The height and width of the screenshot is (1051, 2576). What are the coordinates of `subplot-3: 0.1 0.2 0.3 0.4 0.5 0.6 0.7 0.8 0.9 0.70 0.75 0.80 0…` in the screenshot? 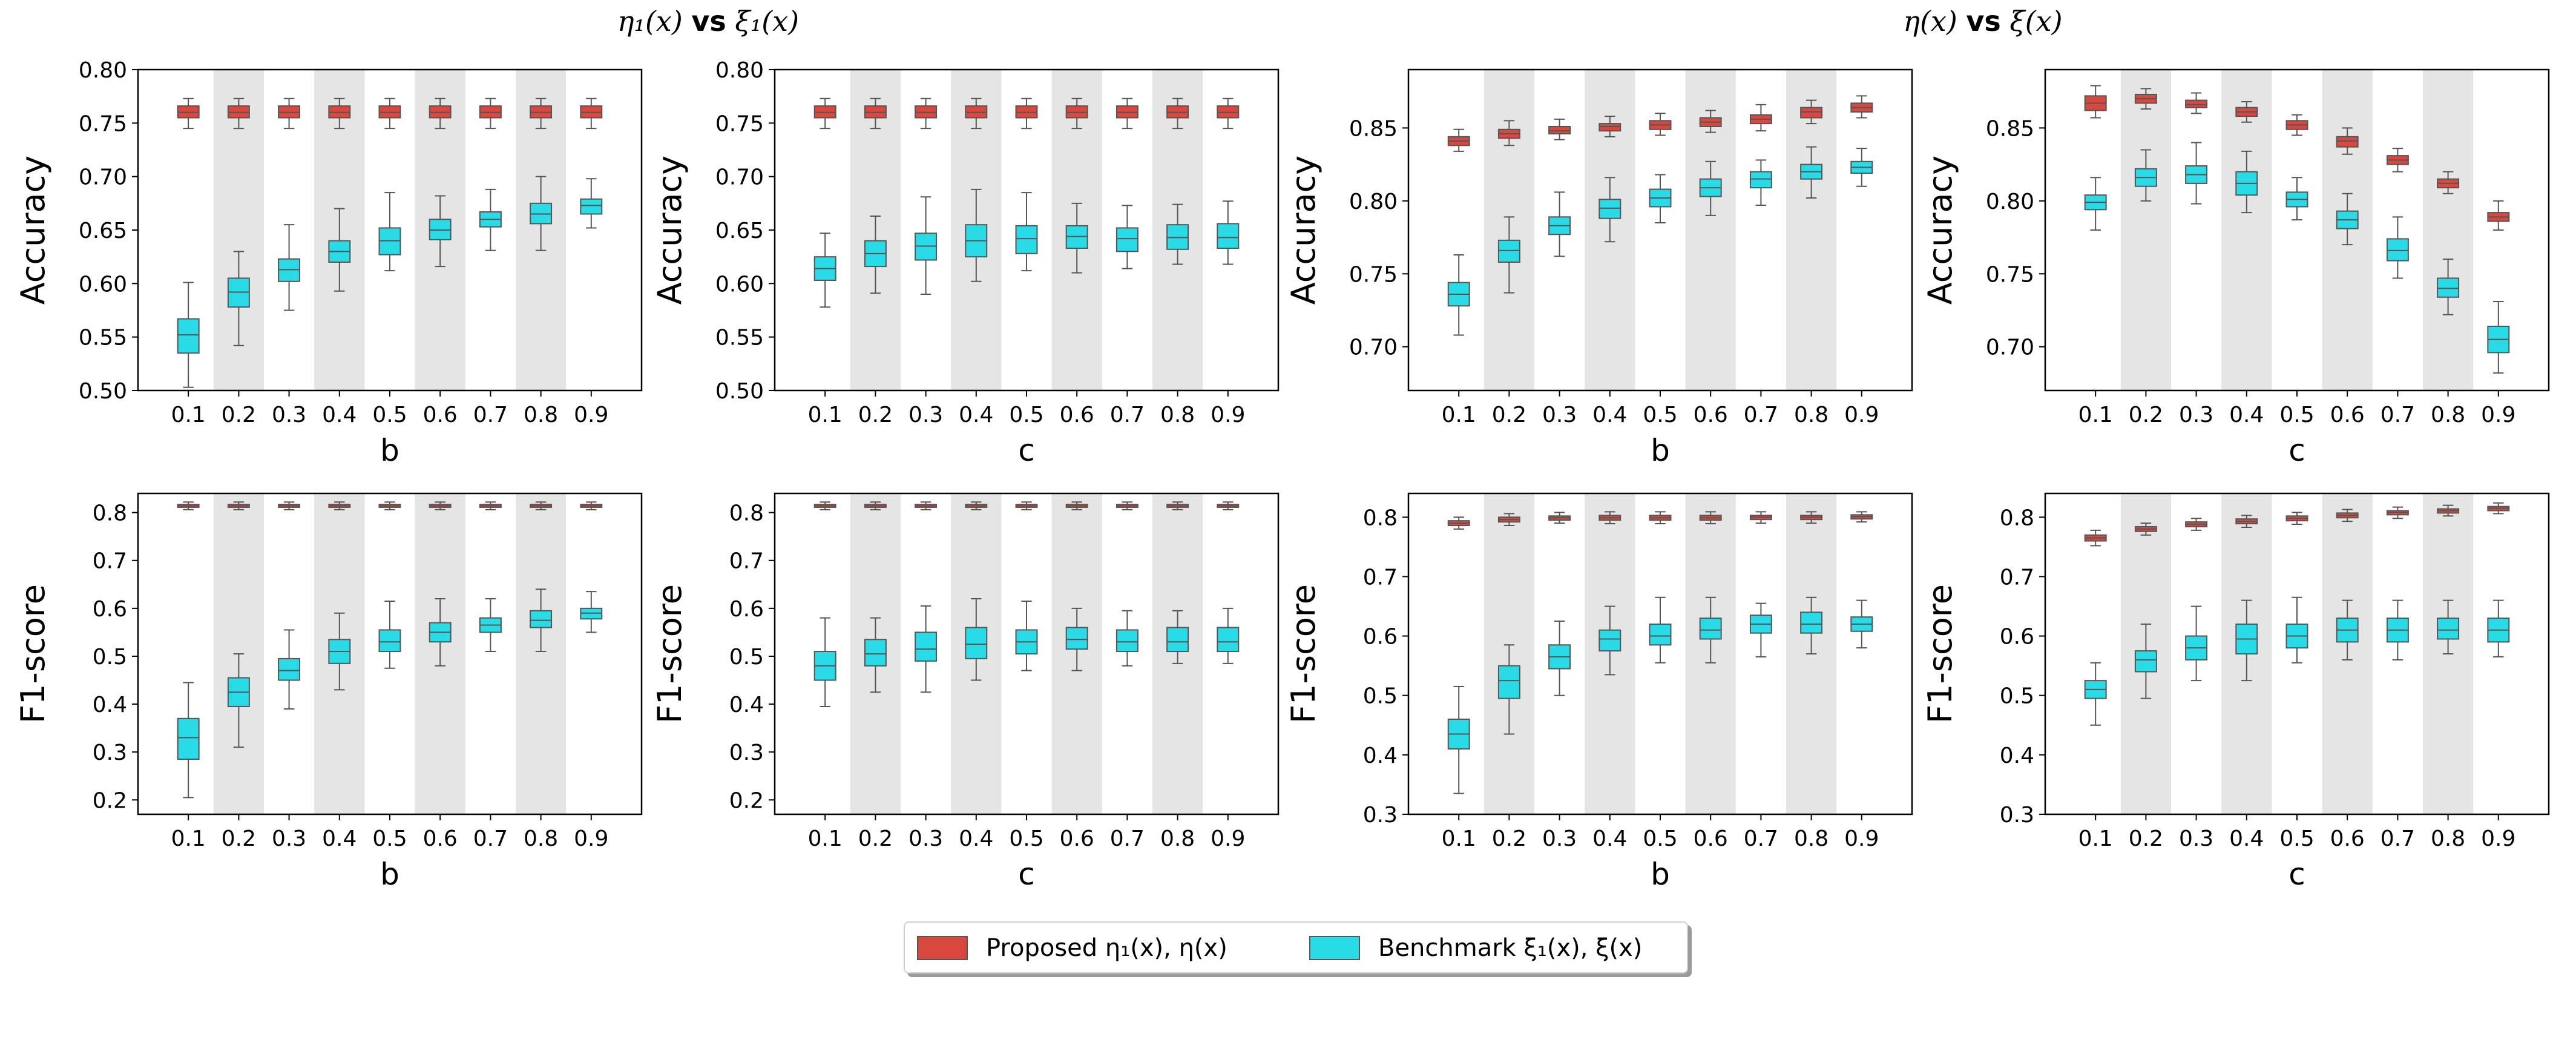 It's located at (1598, 268).